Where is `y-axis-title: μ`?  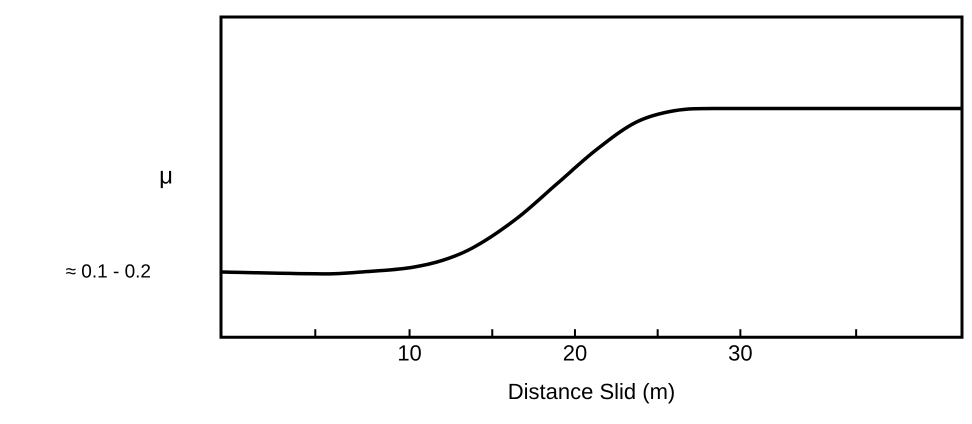 y-axis-title: μ is located at coordinates (166, 176).